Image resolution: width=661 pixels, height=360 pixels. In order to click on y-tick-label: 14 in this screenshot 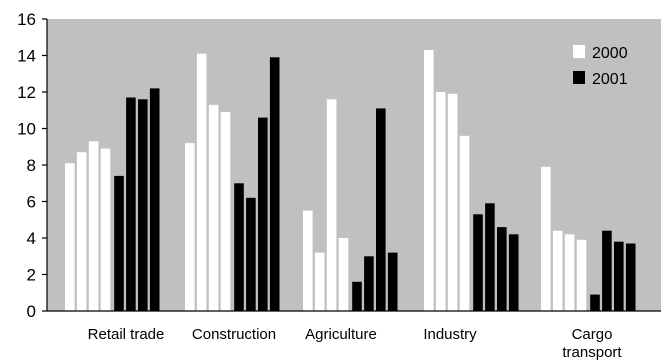, I will do `click(26, 56)`.